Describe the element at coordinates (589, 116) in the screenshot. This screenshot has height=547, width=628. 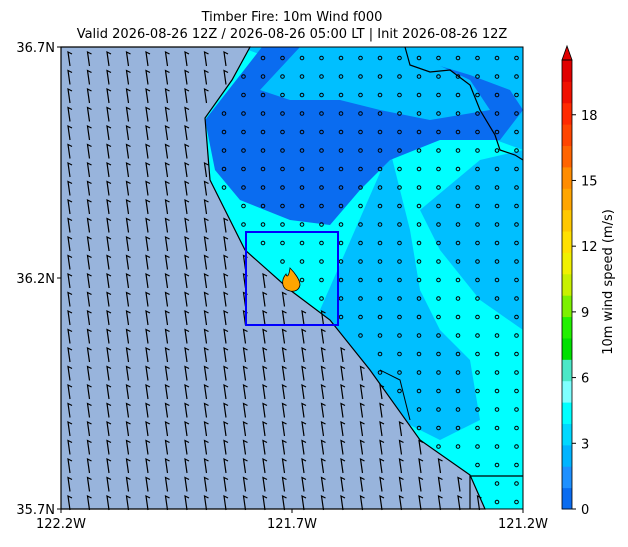
I see `colorbar-tick-label: 18` at that location.